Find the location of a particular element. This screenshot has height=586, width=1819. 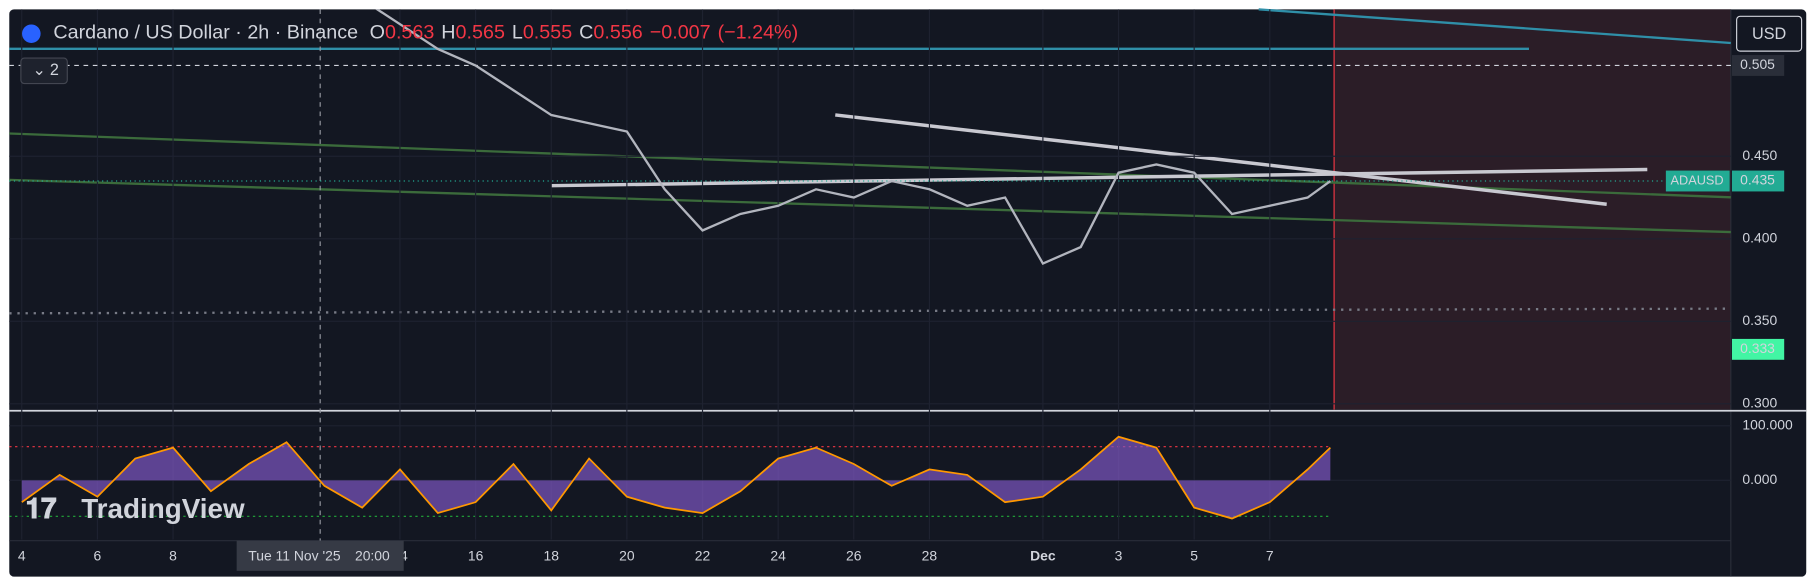

x-tick-label: 16 is located at coordinates (476, 556).